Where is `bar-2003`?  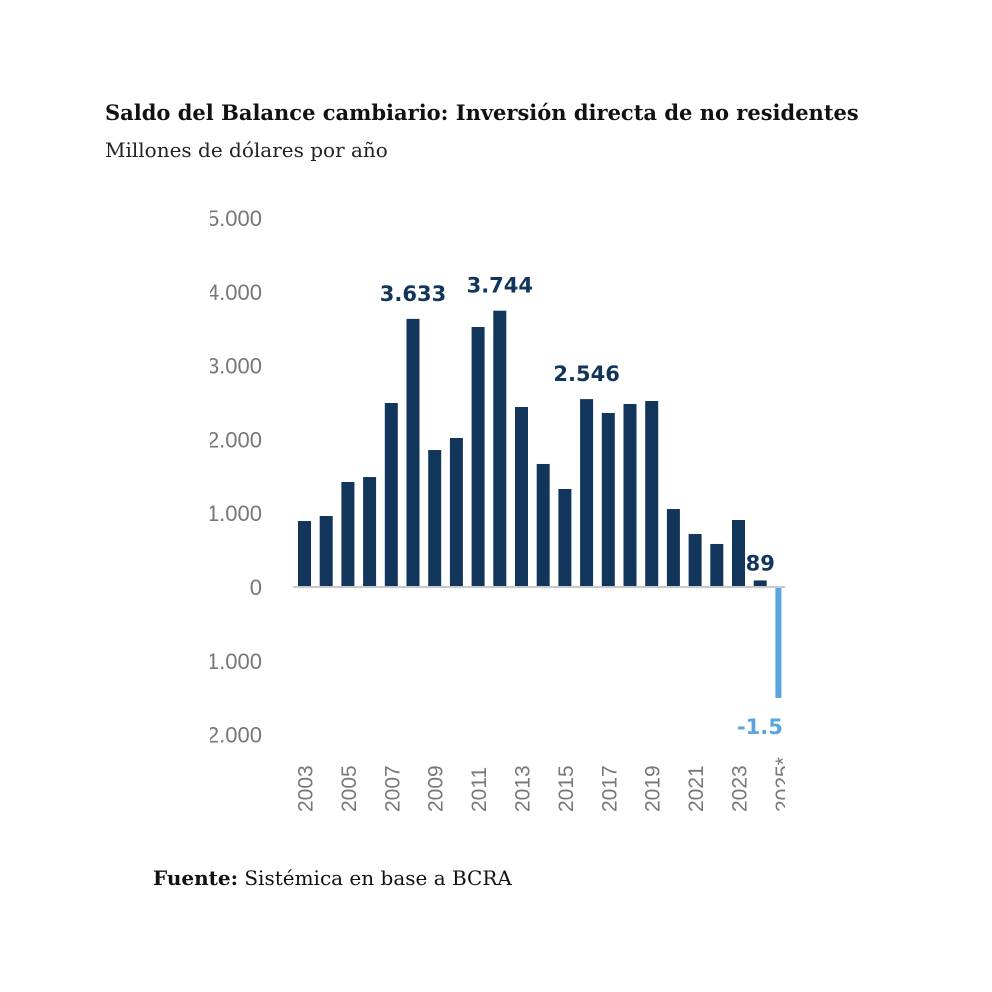
bar-2003 is located at coordinates (304, 554).